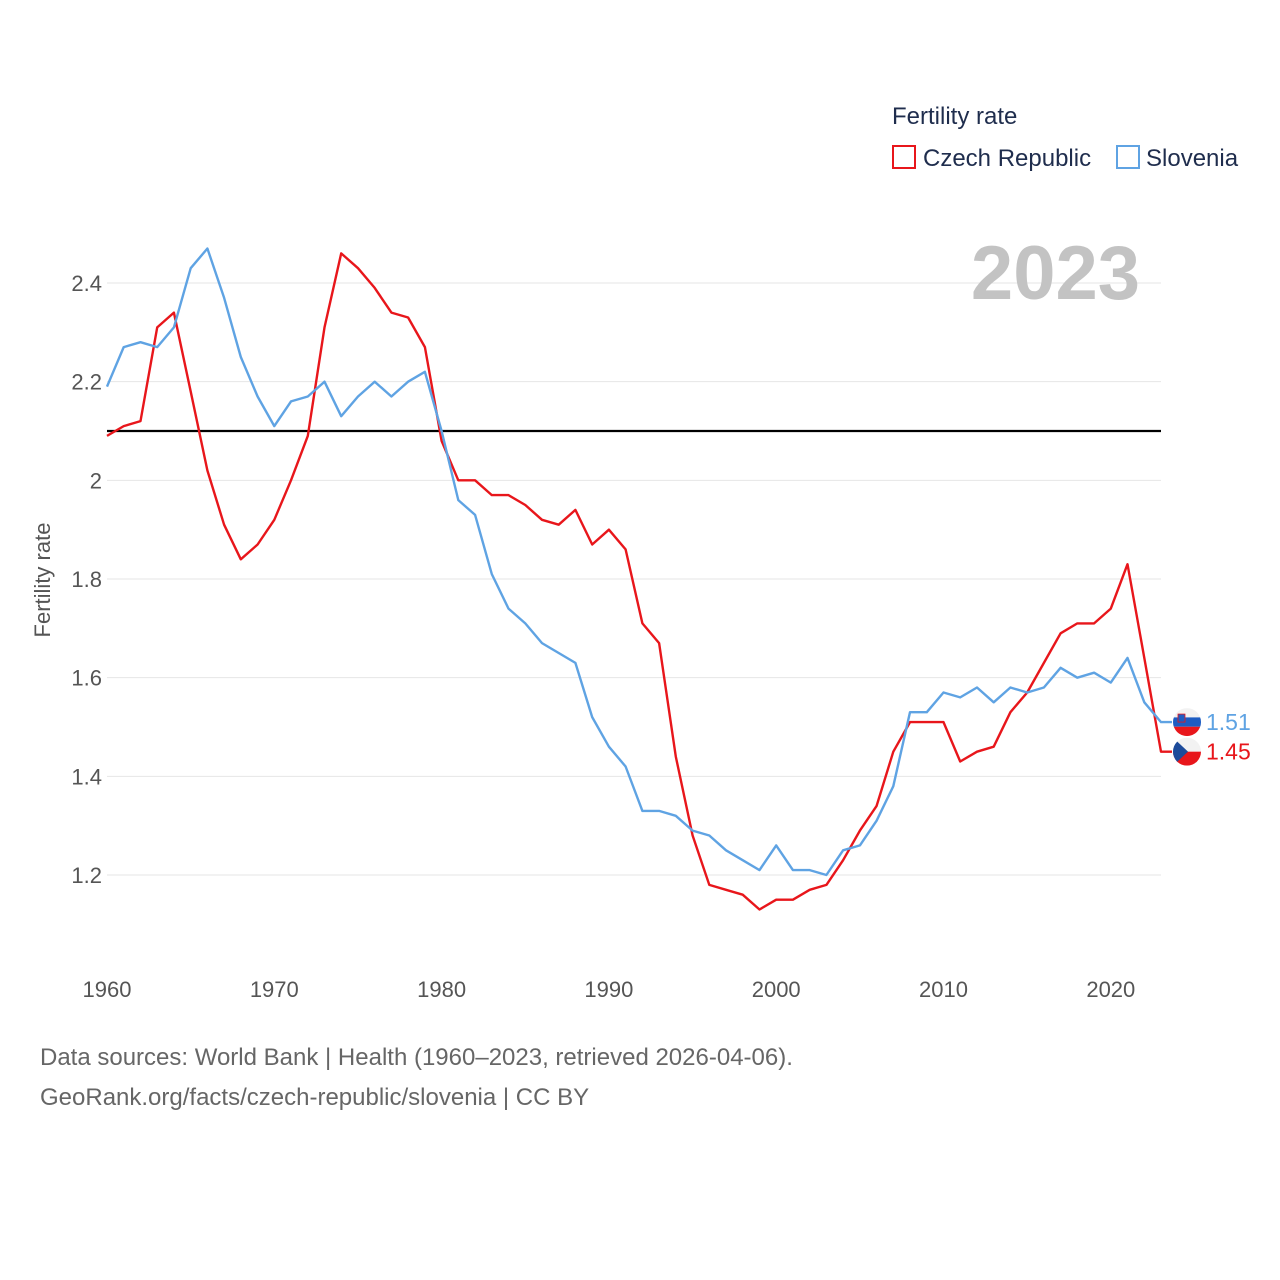 Image resolution: width=1280 pixels, height=1280 pixels. I want to click on y-axis-ticks: 1.2 1.4 1.6 1.8 2 2.2 2.4, so click(86, 579).